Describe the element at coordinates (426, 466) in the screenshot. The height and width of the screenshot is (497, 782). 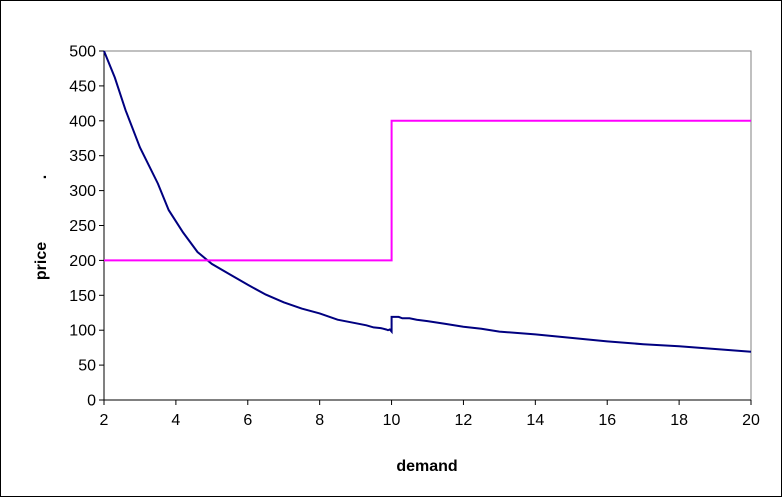
I see `x-axis-title: demand` at that location.